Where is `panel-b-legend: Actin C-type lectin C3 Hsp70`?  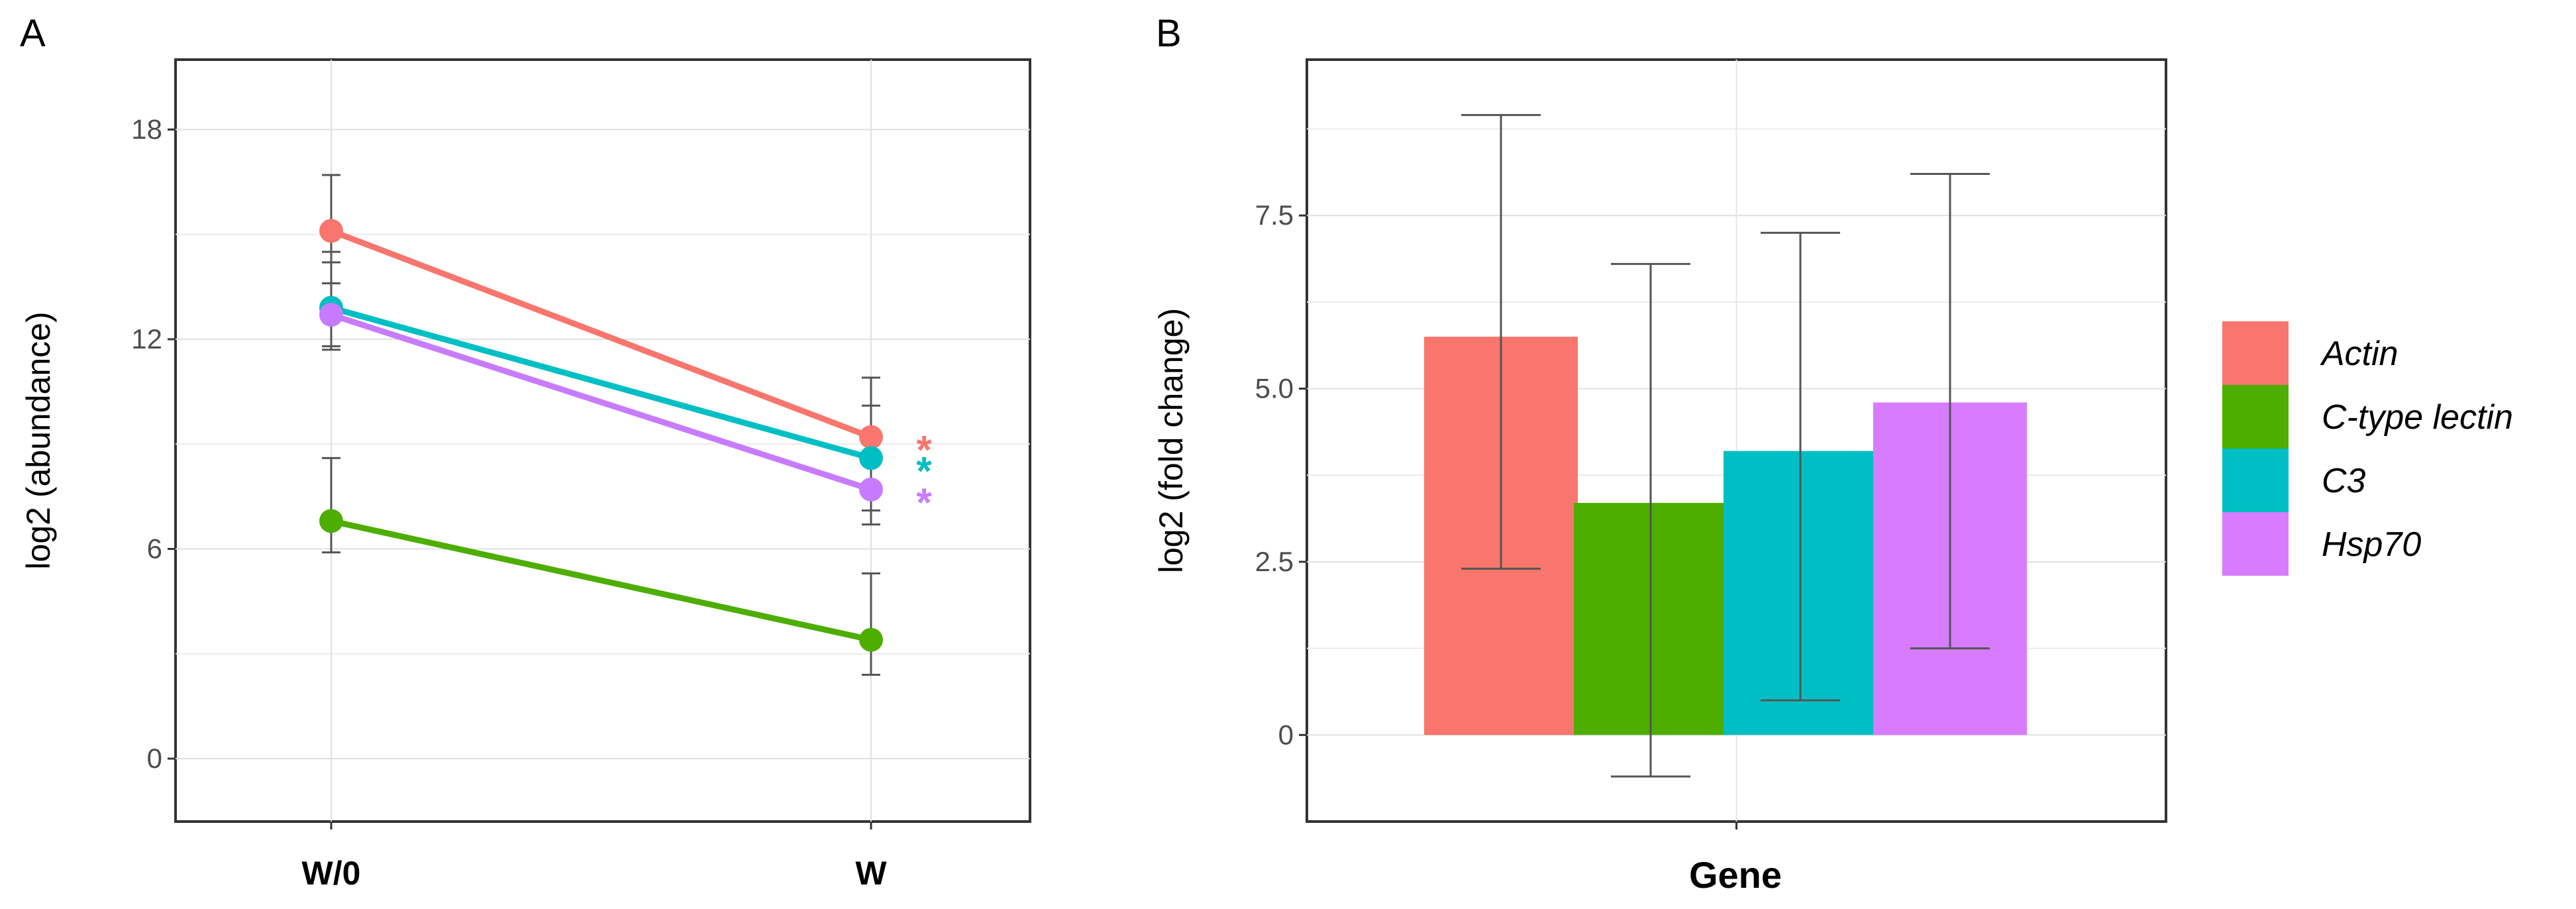 panel-b-legend: Actin C-type lectin C3 Hsp70 is located at coordinates (2367, 448).